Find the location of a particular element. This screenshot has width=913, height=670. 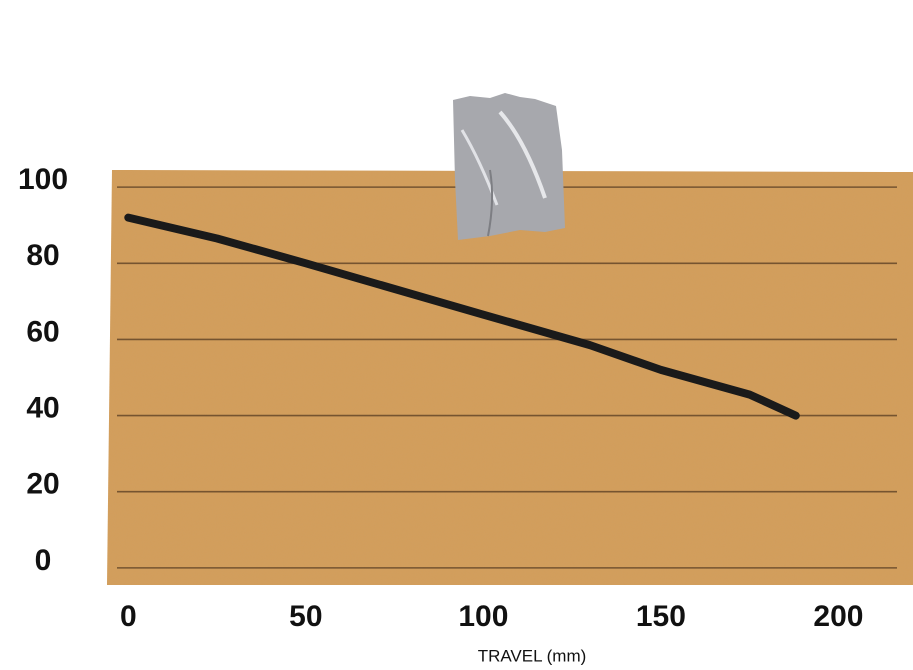

y-tick-label: 0 is located at coordinates (43, 560).